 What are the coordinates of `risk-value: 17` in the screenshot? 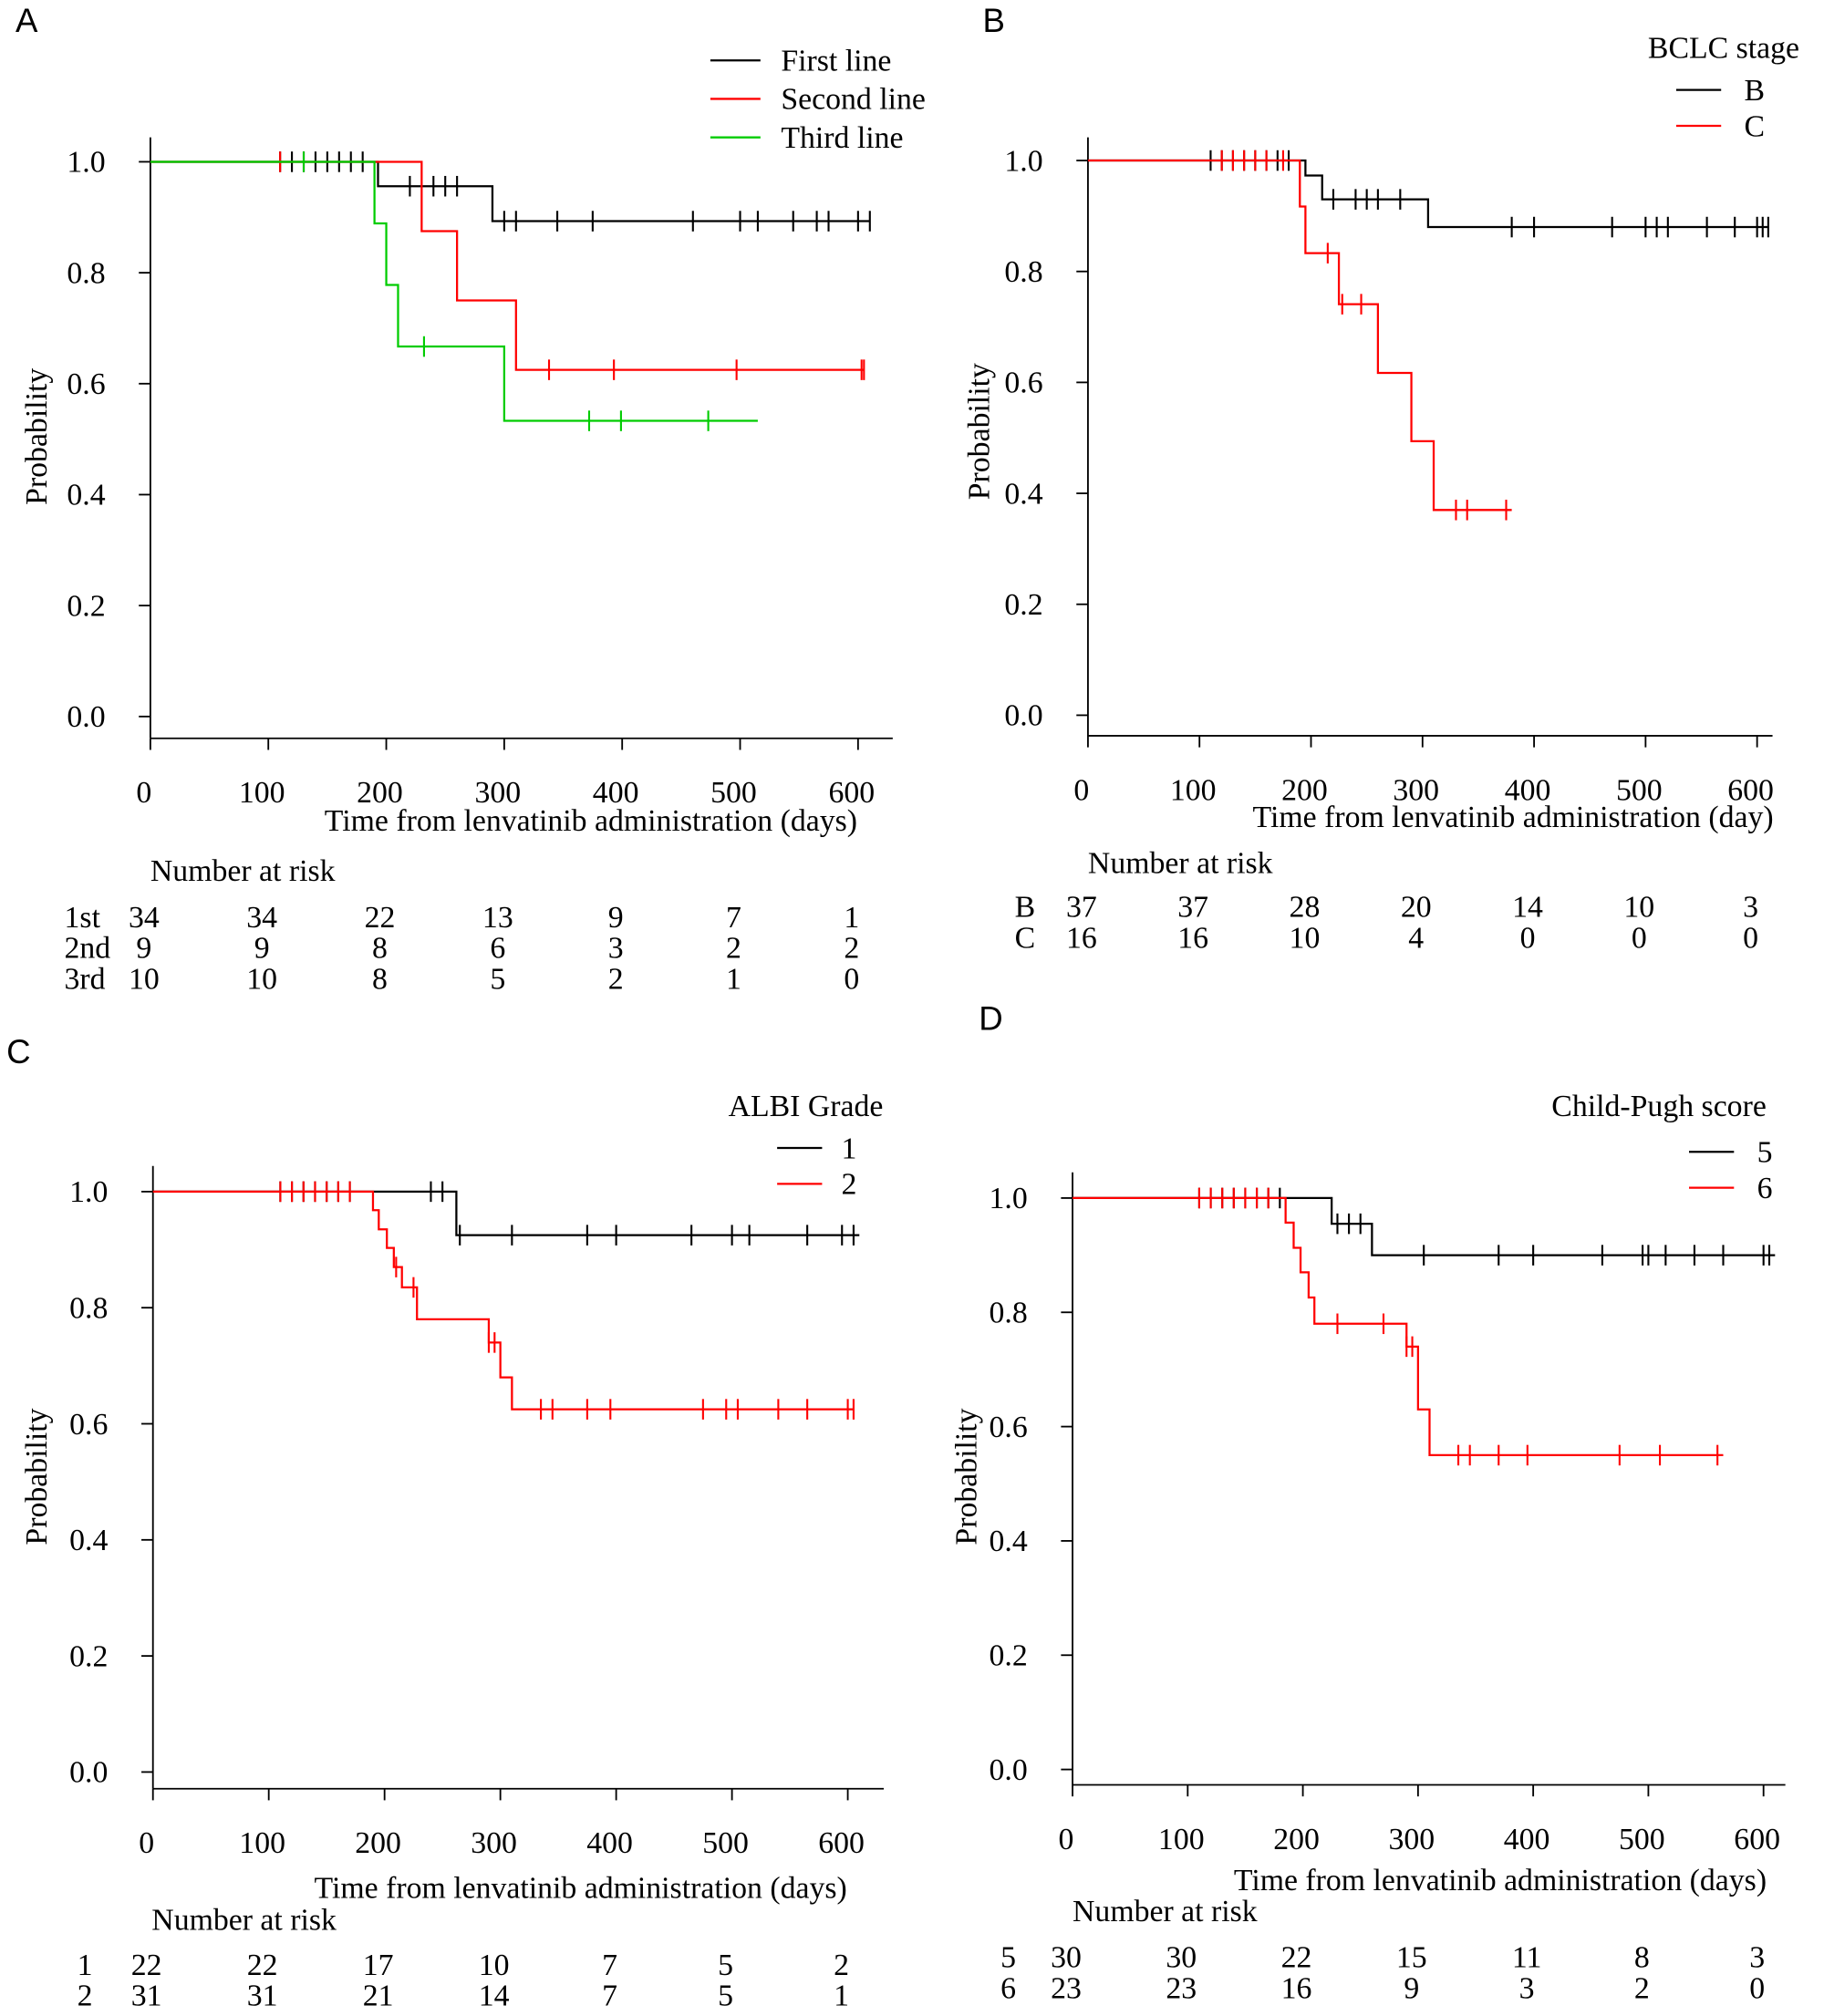 It's located at (379, 1965).